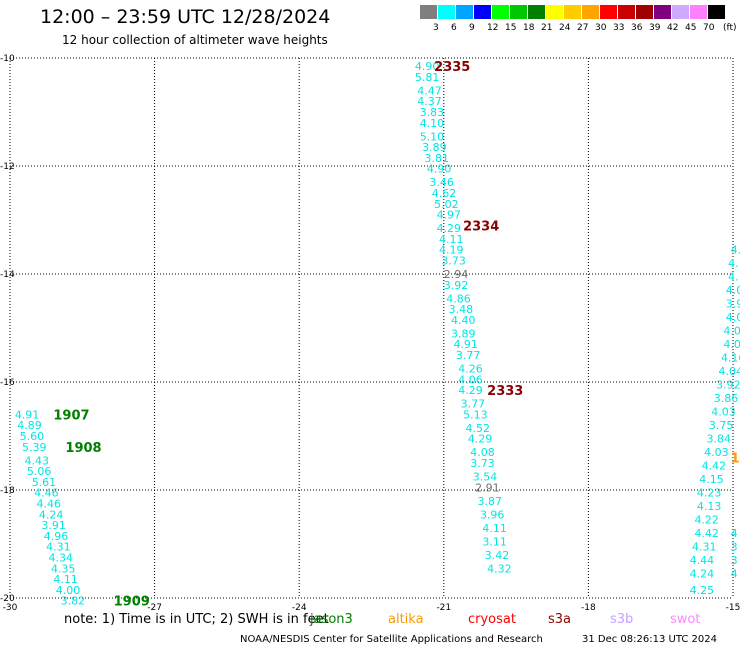 The width and height of the screenshot is (740, 650). Describe the element at coordinates (497, 555) in the screenshot. I see `wave-height-value: 3.42` at that location.